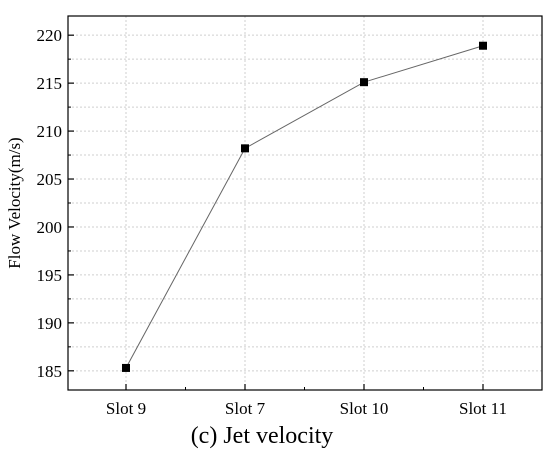 The width and height of the screenshot is (550, 455). Describe the element at coordinates (50, 179) in the screenshot. I see `y-tick-label: 205` at that location.